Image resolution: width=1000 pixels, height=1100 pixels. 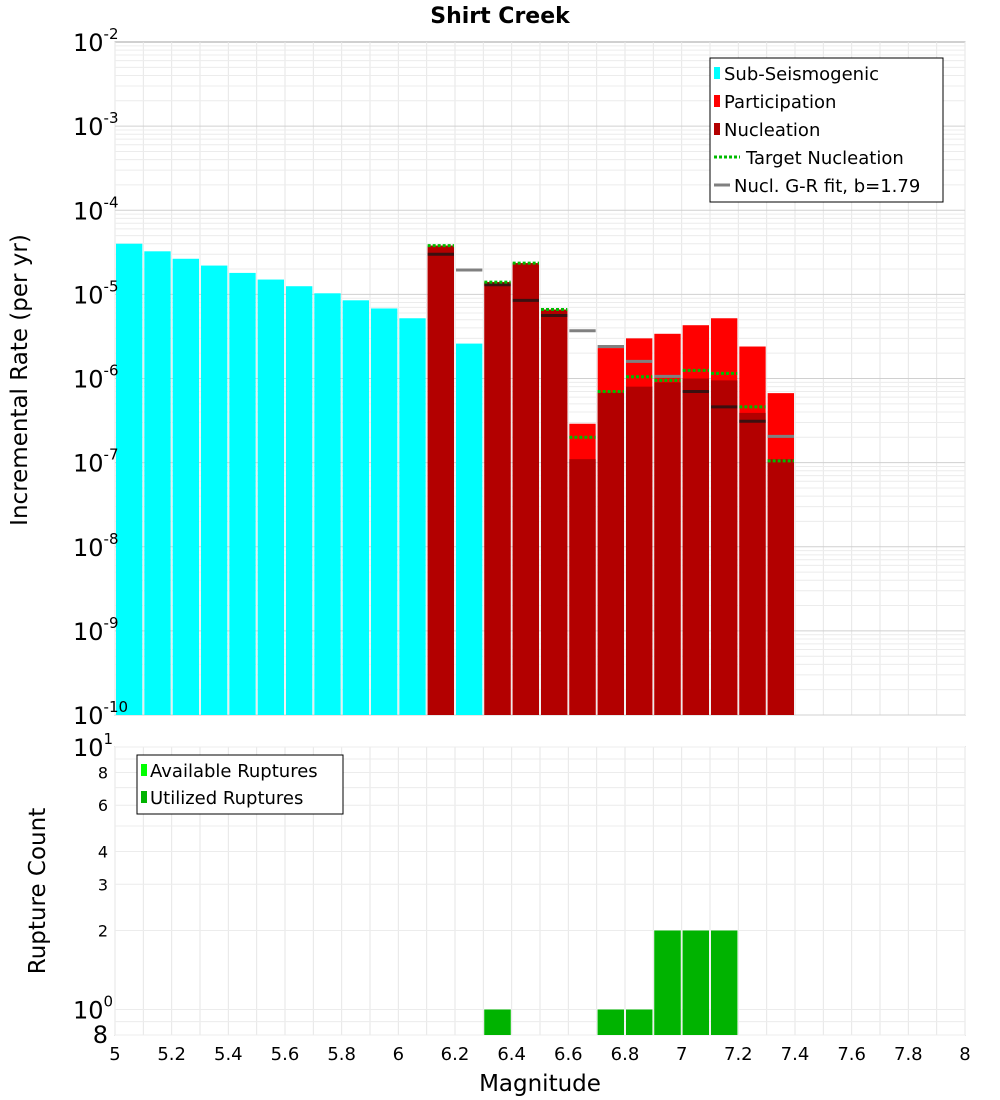 What do you see at coordinates (96, 41) in the screenshot?
I see `rate-y-tick-label: 10⁻²` at bounding box center [96, 41].